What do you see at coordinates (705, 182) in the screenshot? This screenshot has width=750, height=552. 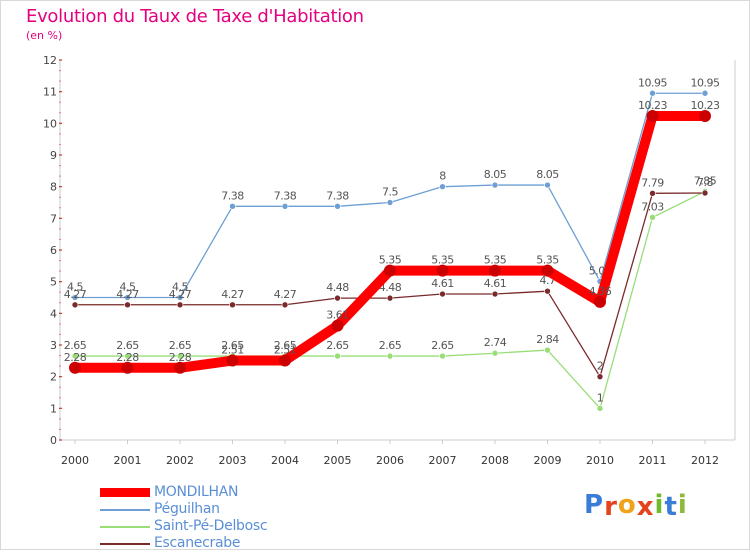 I see `data-label: 7.8` at bounding box center [705, 182].